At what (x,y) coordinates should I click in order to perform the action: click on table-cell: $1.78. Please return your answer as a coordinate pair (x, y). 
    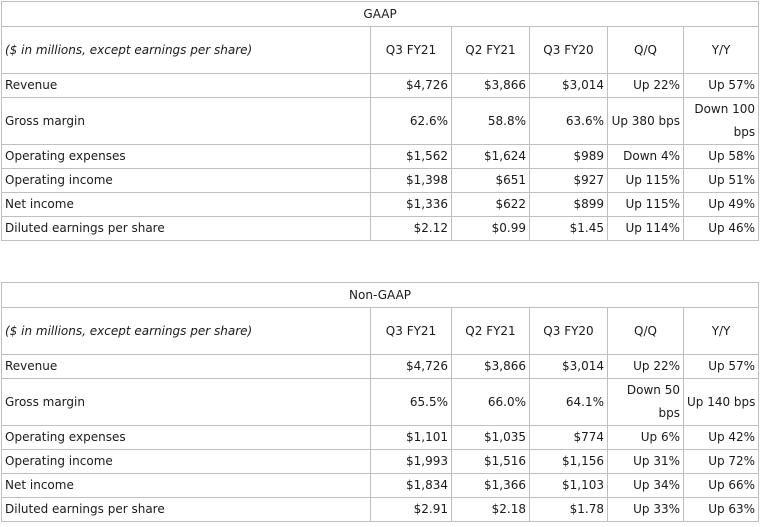
    Looking at the image, I should click on (568, 509).